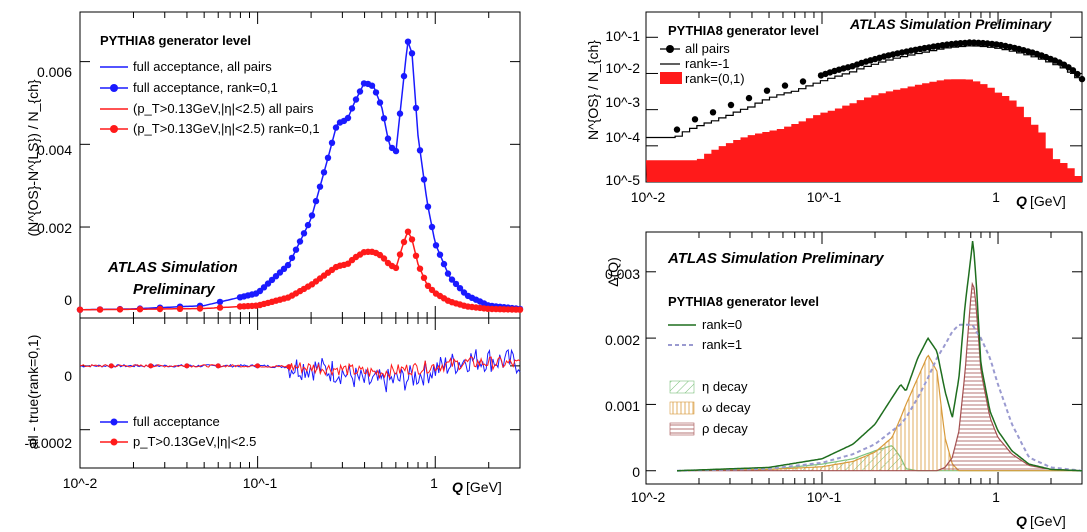 The height and width of the screenshot is (532, 1087). Describe the element at coordinates (202, 66) in the screenshot. I see `panel-a-legend-1: full acceptance, all pairs` at that location.